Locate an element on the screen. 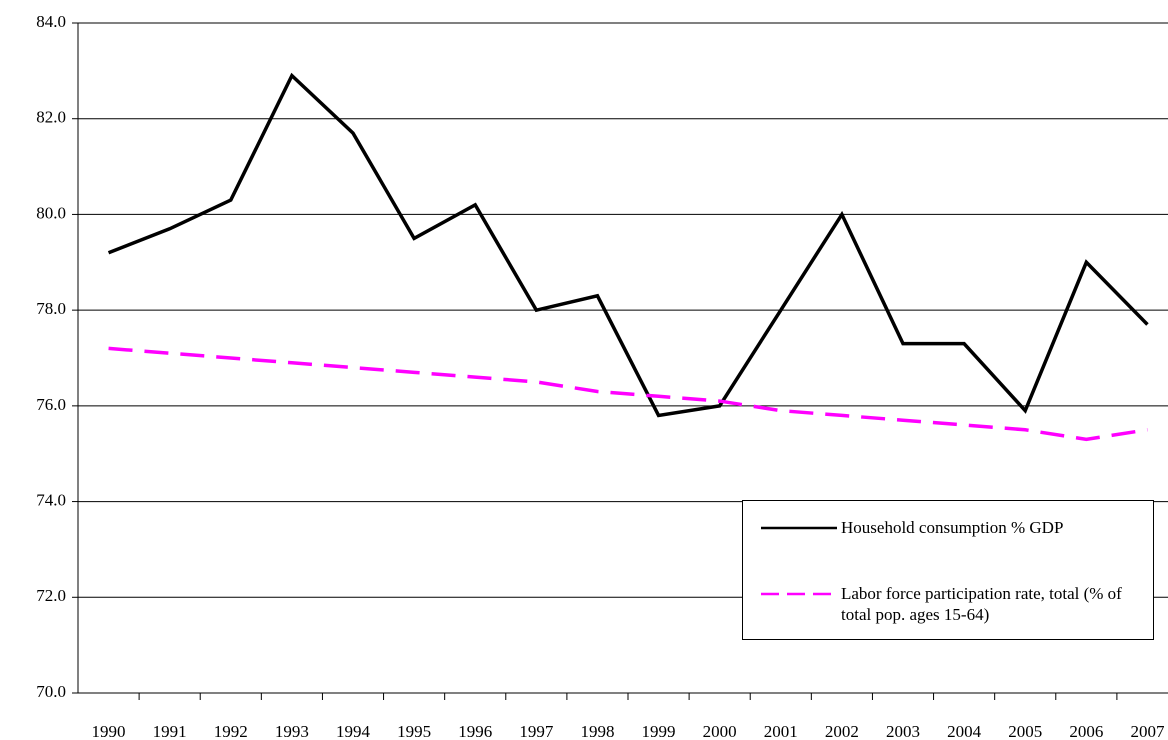 The height and width of the screenshot is (740, 1168). x-tick-label: 2003 is located at coordinates (903, 731).